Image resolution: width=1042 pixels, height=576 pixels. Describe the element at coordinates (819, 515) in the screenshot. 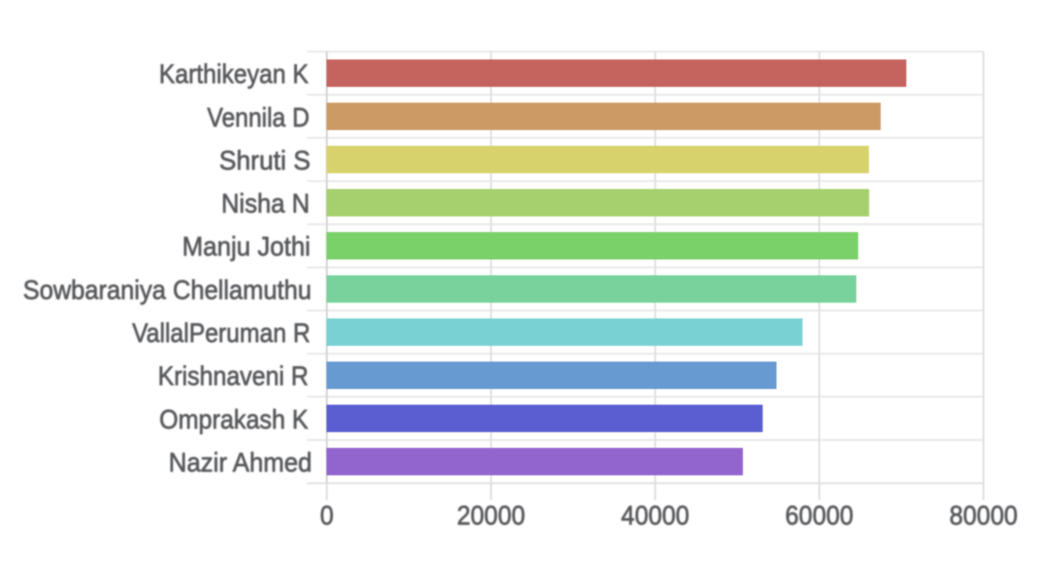

I see `svg-text: 60000` at that location.